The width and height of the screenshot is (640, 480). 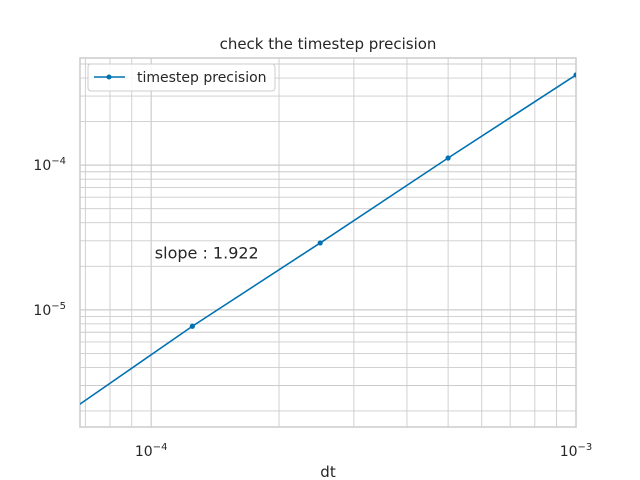 What do you see at coordinates (49, 237) in the screenshot?
I see `y-tick-labels: 10⁻⁵ 10⁻⁴` at bounding box center [49, 237].